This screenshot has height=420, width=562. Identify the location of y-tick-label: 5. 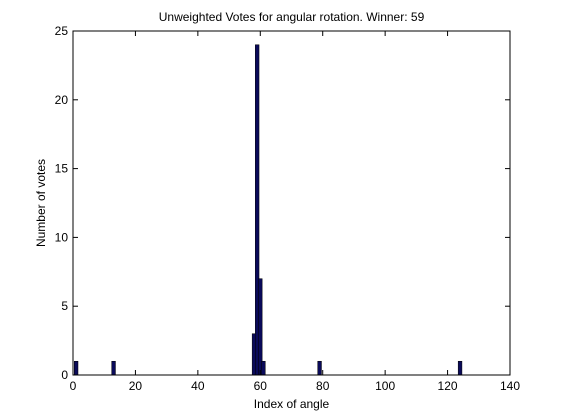
(64, 306).